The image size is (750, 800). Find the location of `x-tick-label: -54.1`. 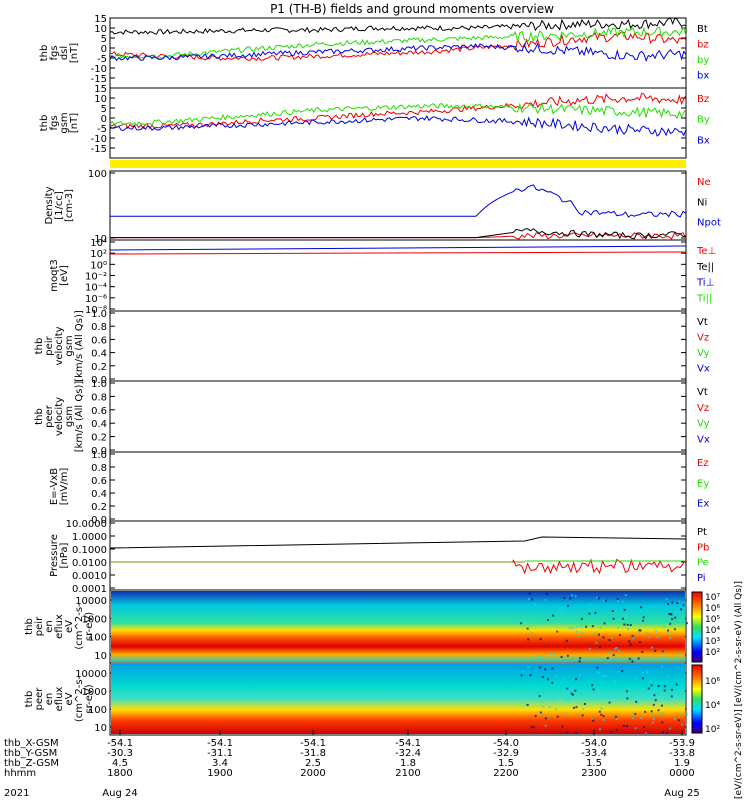

x-tick-label: -54.1 is located at coordinates (313, 743).